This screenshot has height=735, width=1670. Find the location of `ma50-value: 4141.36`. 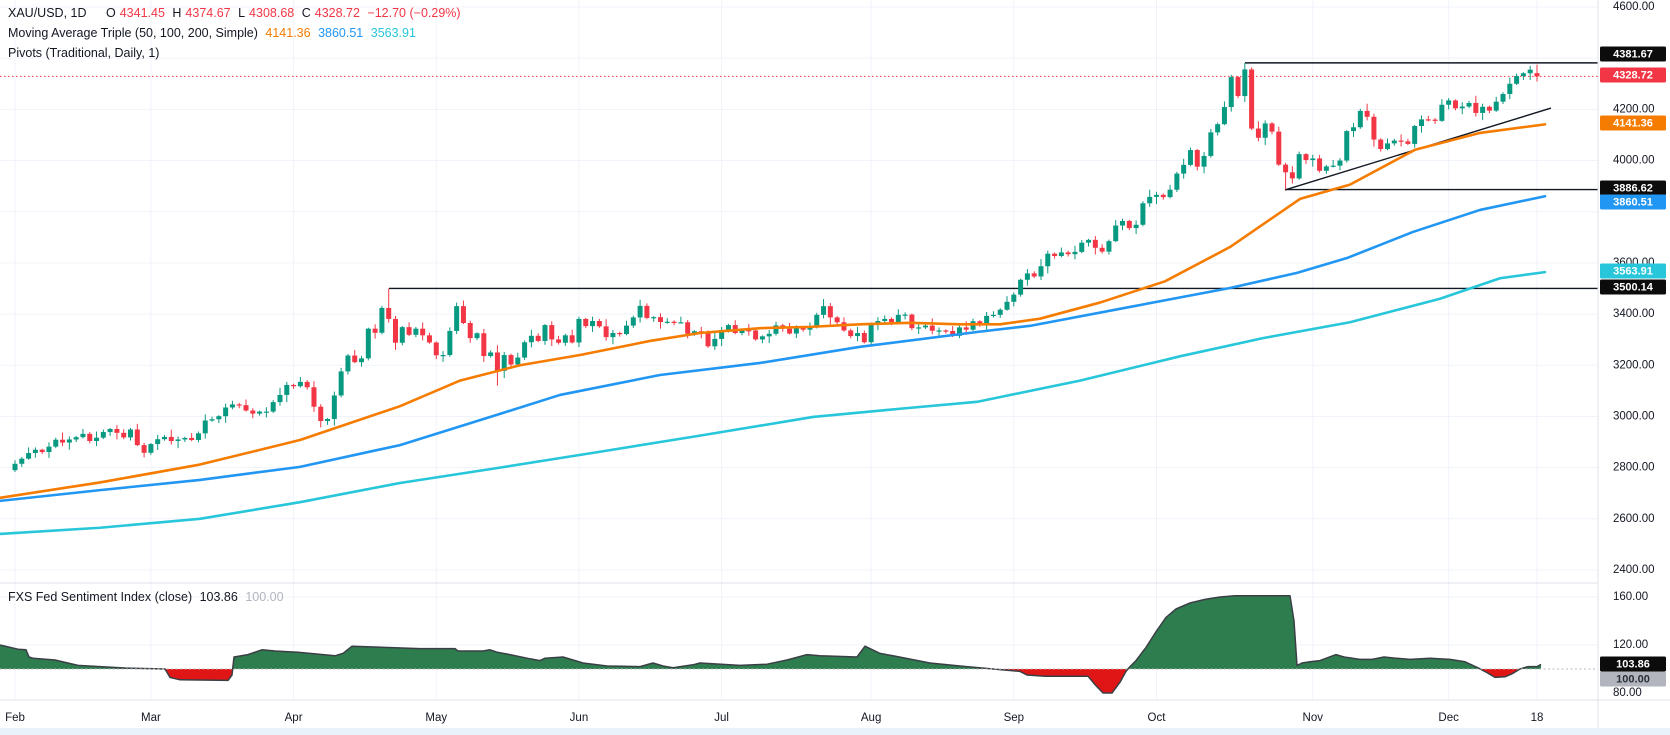

ma50-value: 4141.36 is located at coordinates (288, 33).